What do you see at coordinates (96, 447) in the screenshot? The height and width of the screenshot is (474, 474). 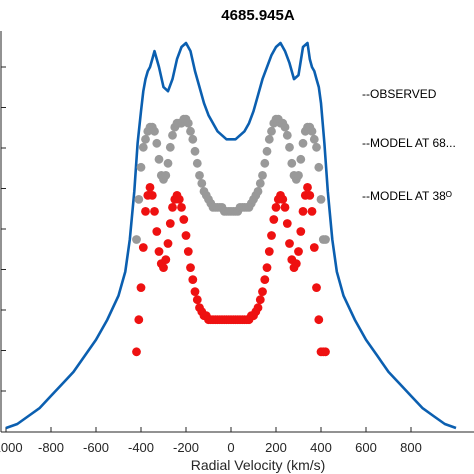 I see `x-tick-label: -600` at bounding box center [96, 447].